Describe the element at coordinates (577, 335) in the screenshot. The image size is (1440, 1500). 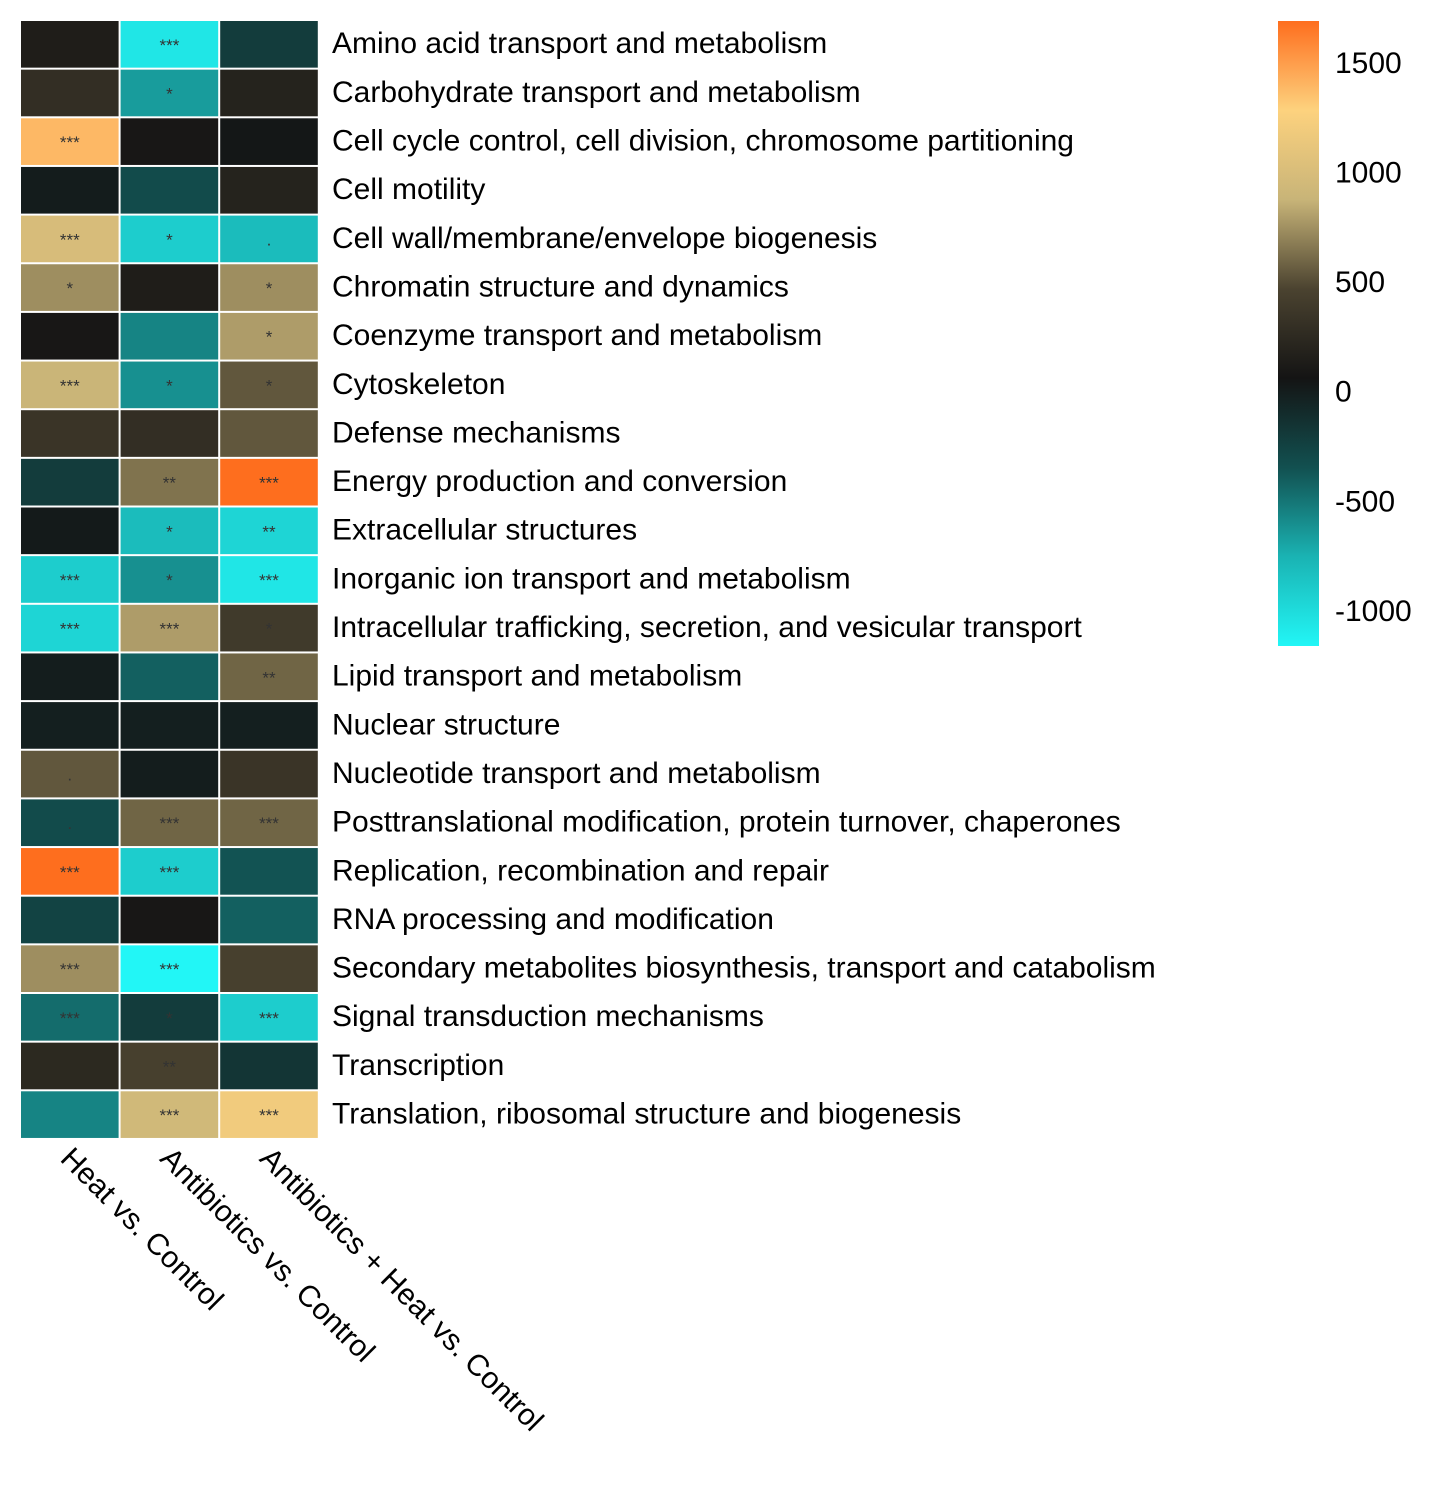
I see `row-label: Coenzyme transport and metabolism` at that location.